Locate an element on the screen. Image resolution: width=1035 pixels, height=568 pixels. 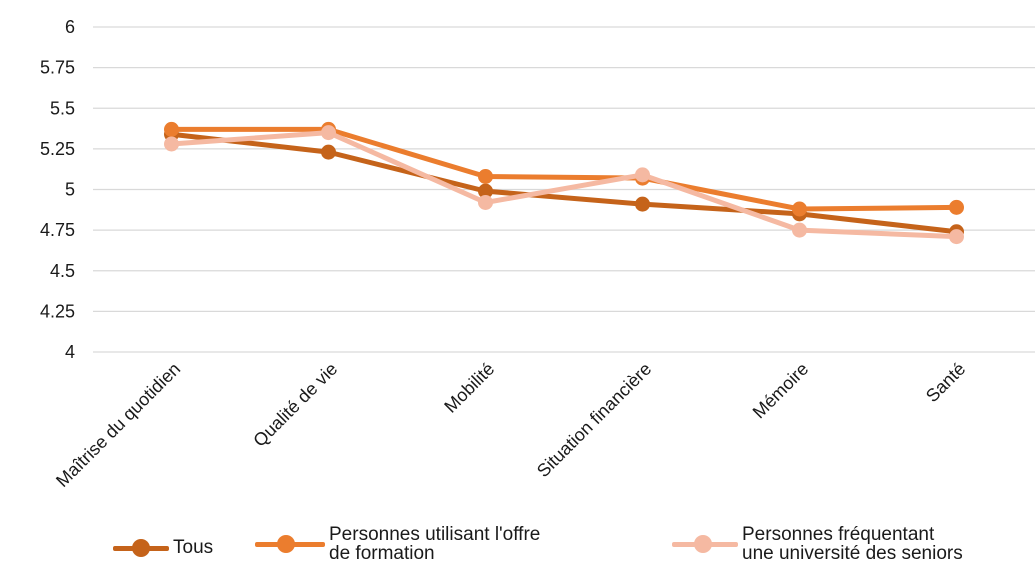
y-tick-label: 5.75 is located at coordinates (57, 68).